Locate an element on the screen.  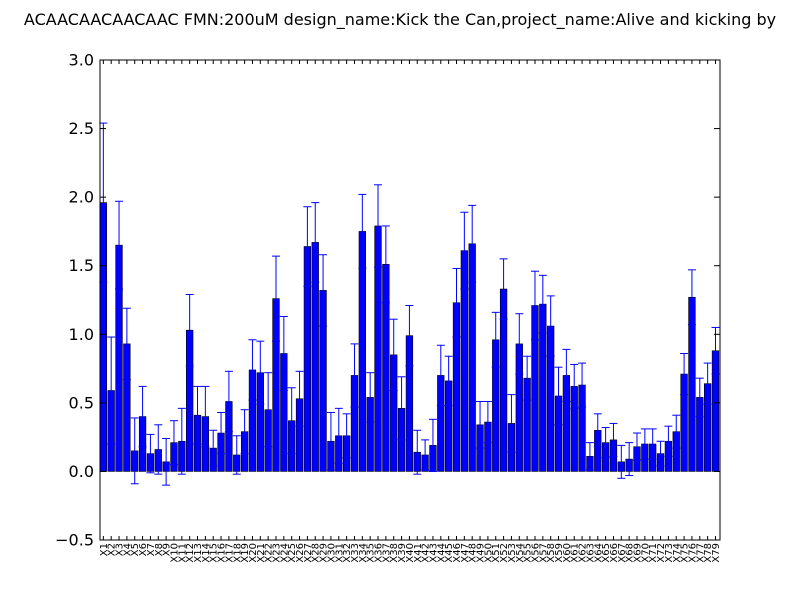
error-bar-X40 is located at coordinates (409, 335).